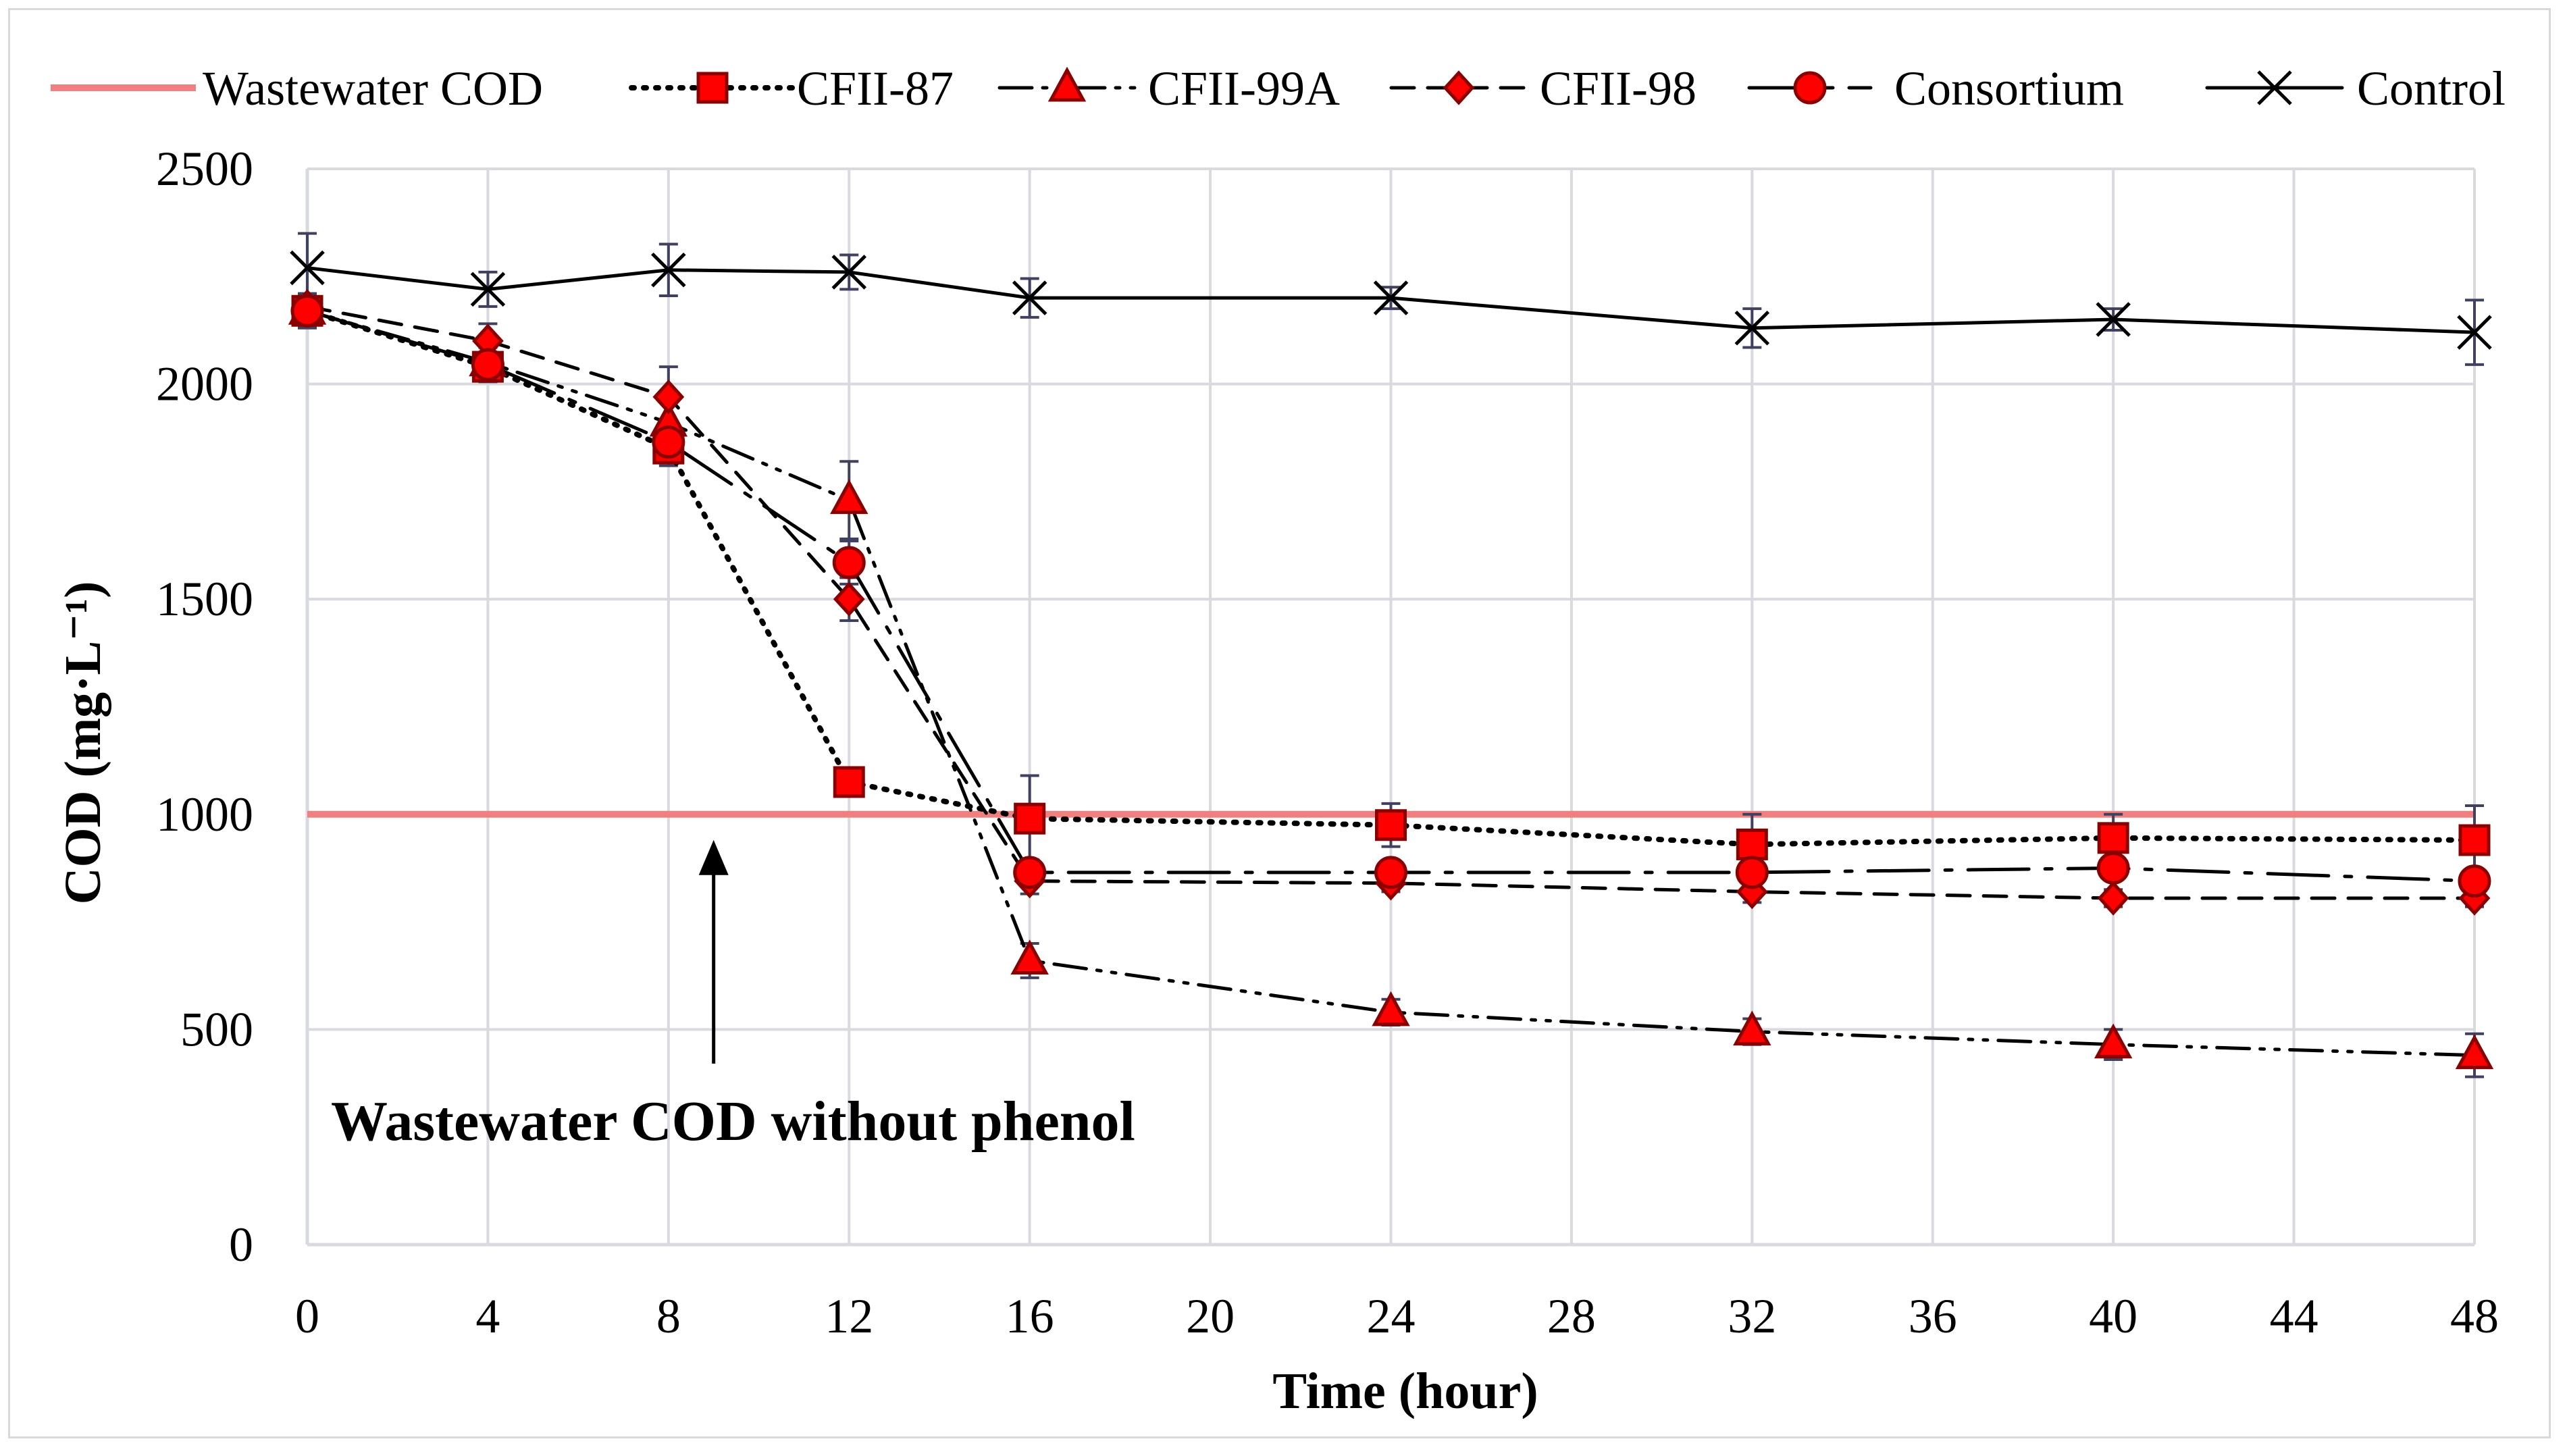  Describe the element at coordinates (1405, 1391) in the screenshot. I see `x-axis-title: Time (hour)` at that location.